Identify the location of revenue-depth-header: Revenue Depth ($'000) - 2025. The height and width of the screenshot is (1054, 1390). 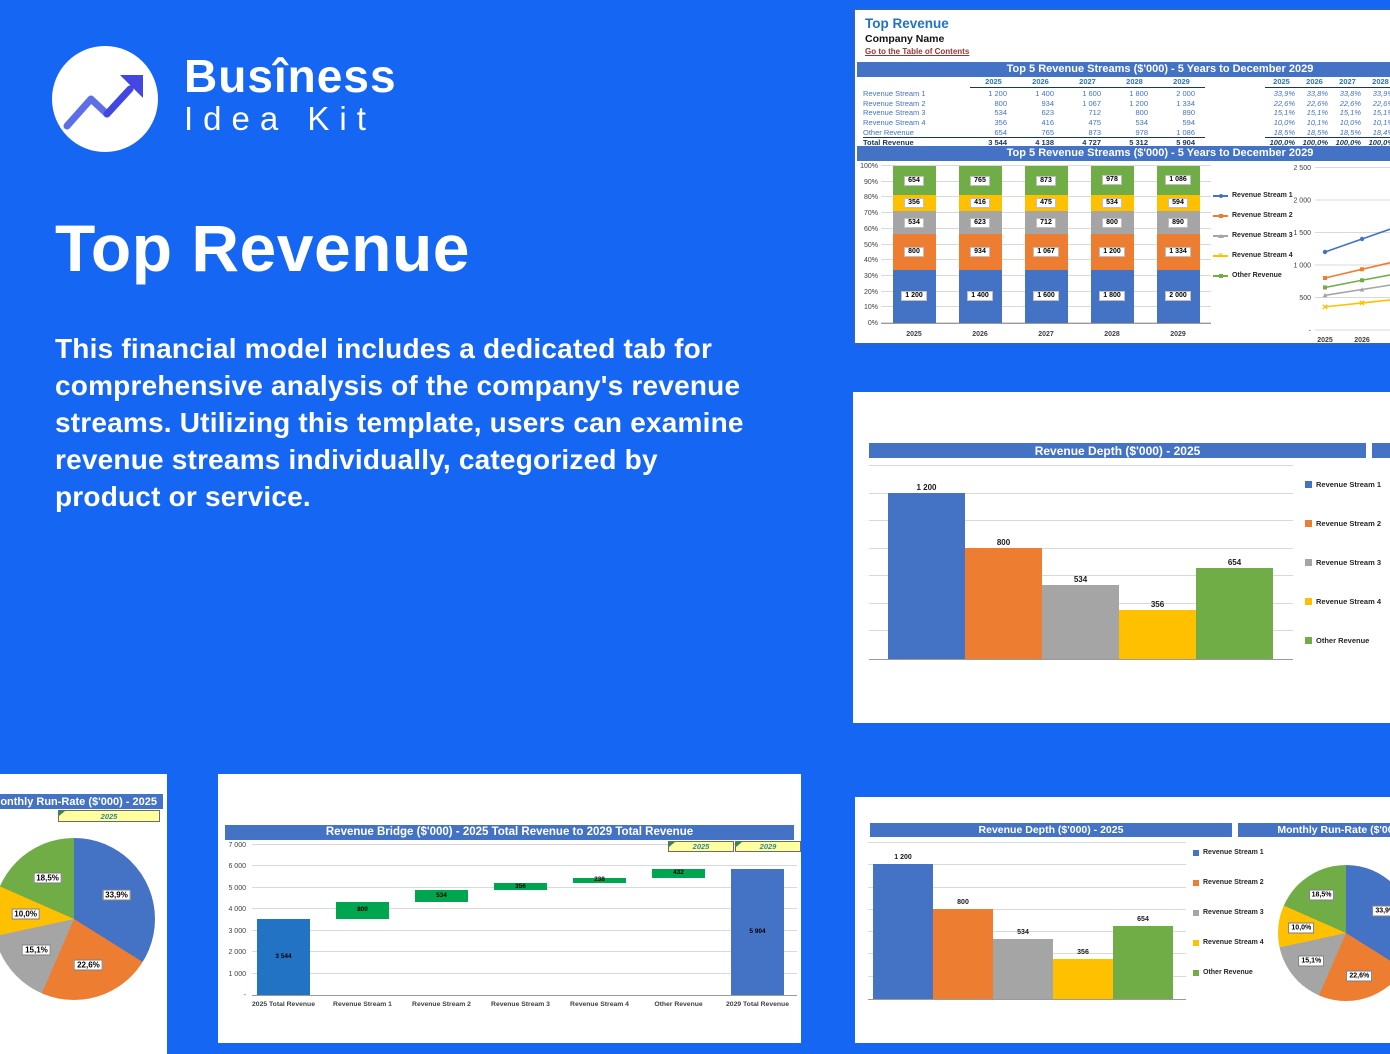
(1117, 450).